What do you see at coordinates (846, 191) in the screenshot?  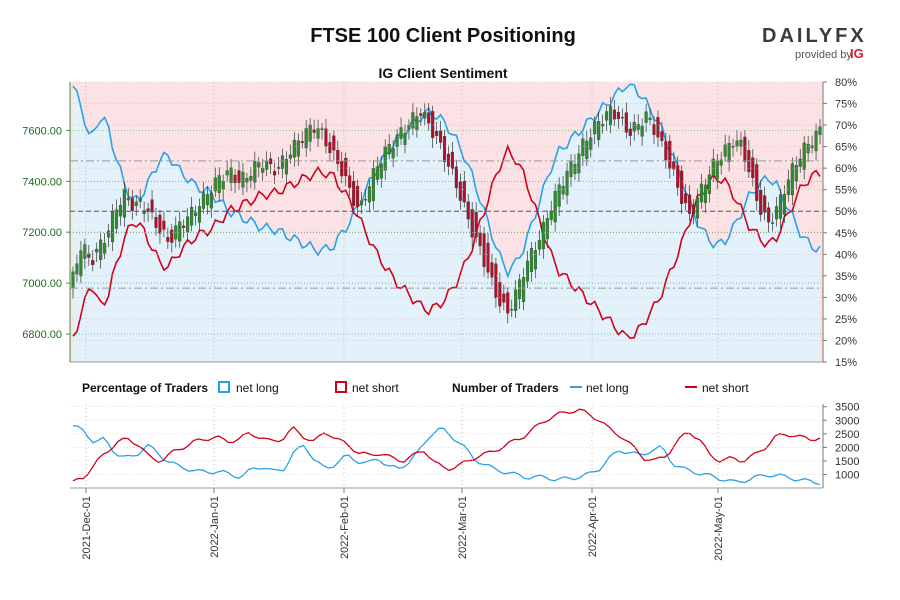 I see `pct-tick-label: 55%` at bounding box center [846, 191].